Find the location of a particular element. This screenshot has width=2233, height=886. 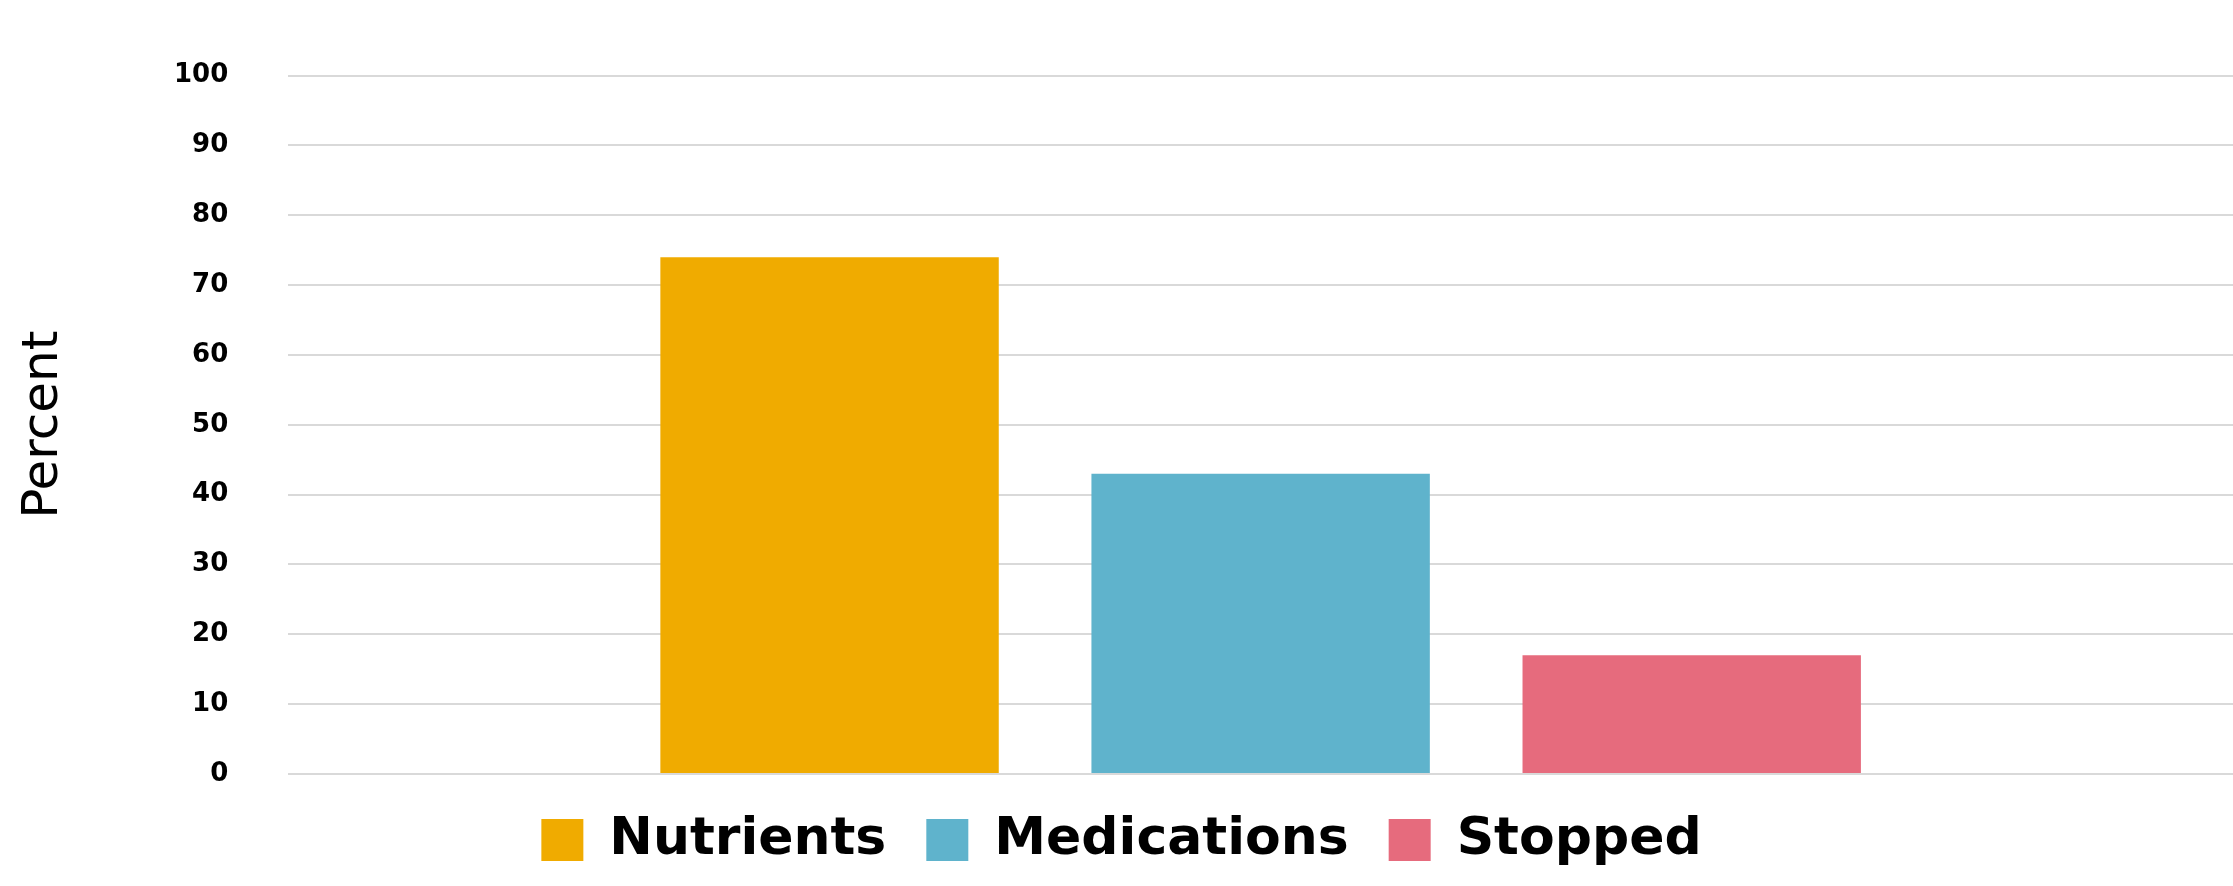

y-tick-label: 10 is located at coordinates (210, 701).